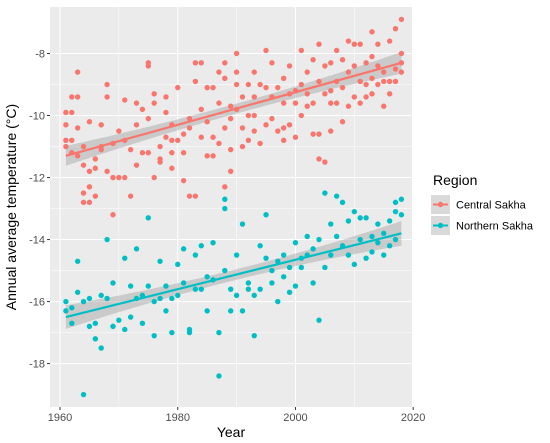  I want to click on trend-line-northern-sakha, so click(233, 275).